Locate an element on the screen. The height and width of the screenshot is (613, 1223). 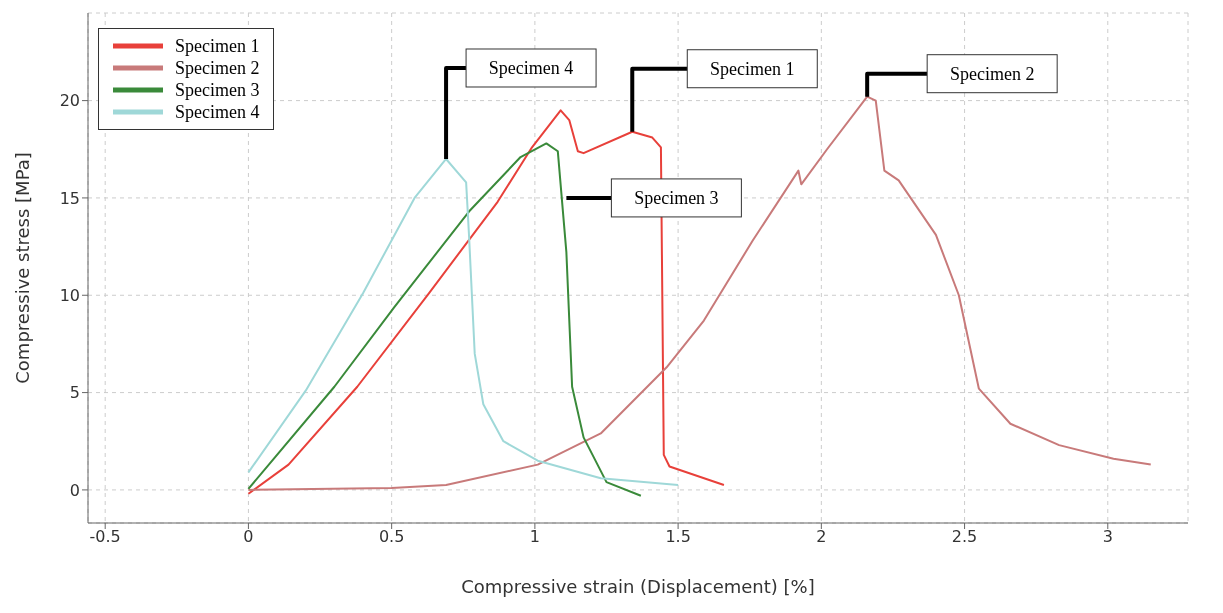
legend-label: Specimen 2 is located at coordinates (217, 68).